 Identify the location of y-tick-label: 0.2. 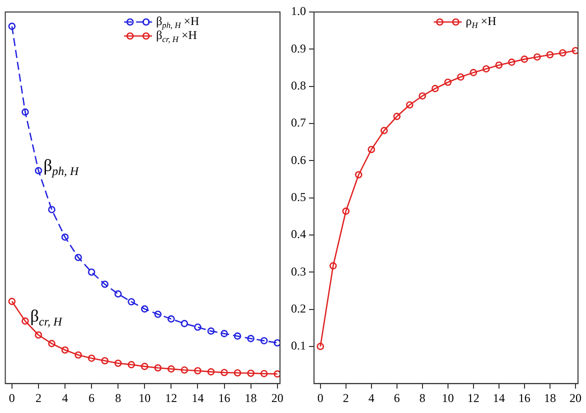
(298, 308).